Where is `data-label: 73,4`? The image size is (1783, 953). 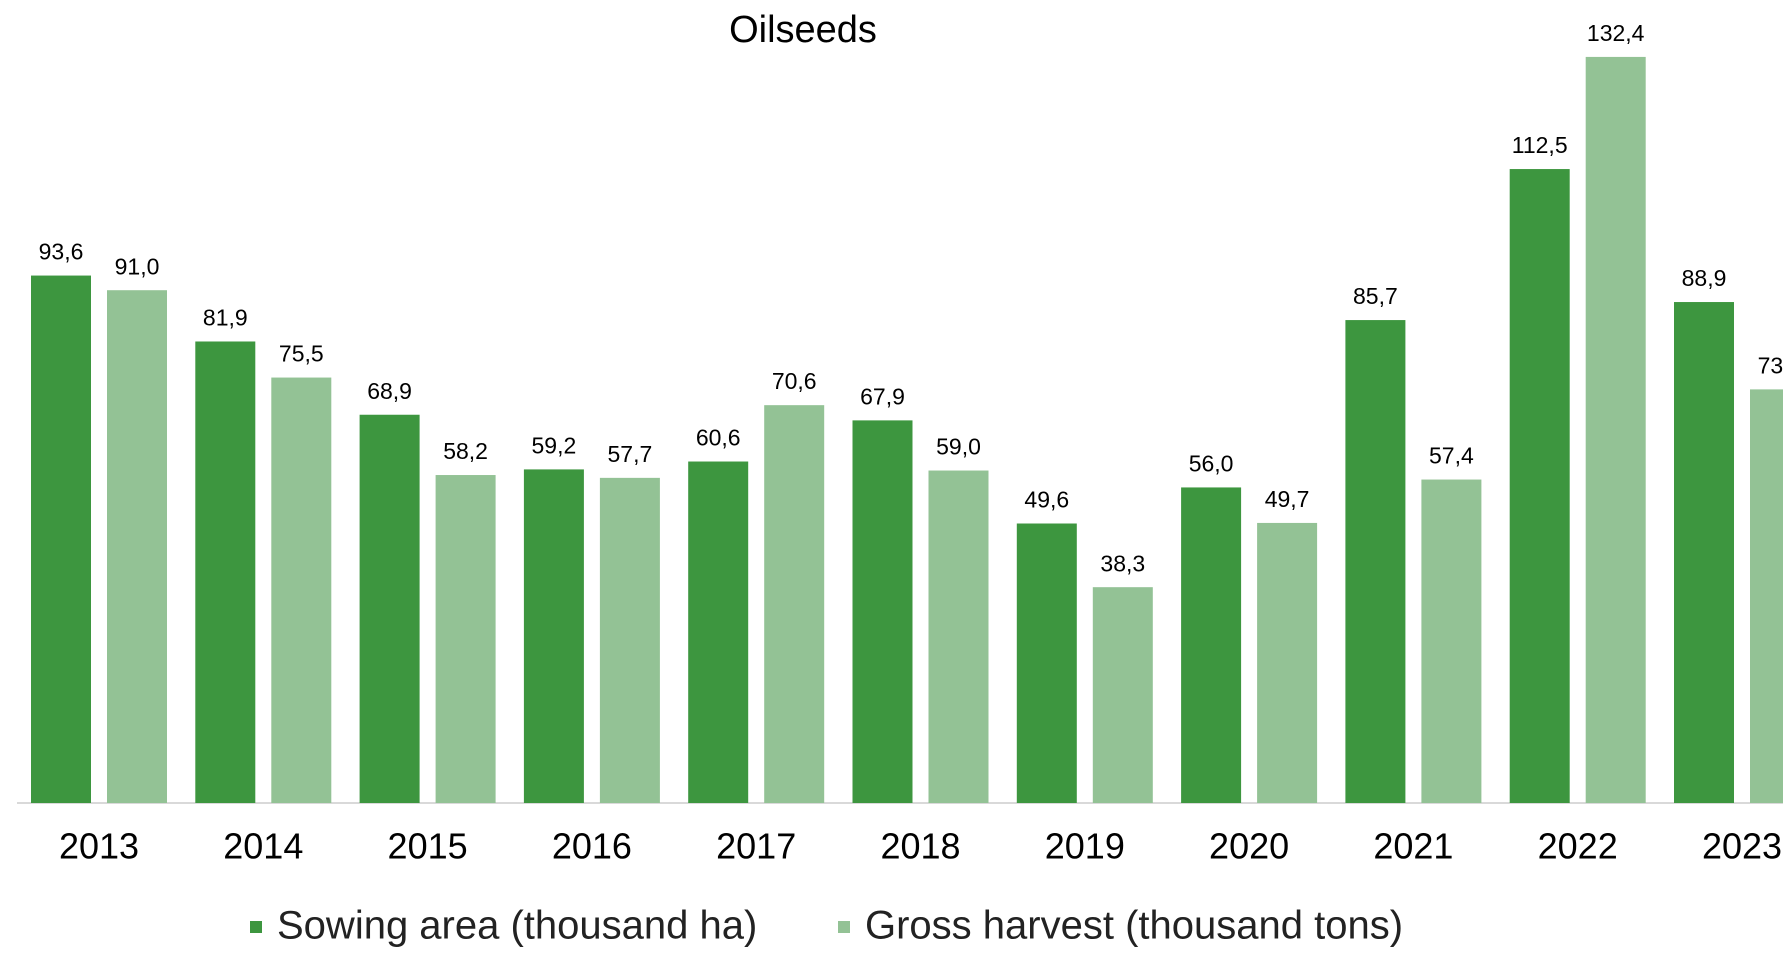 data-label: 73,4 is located at coordinates (1770, 365).